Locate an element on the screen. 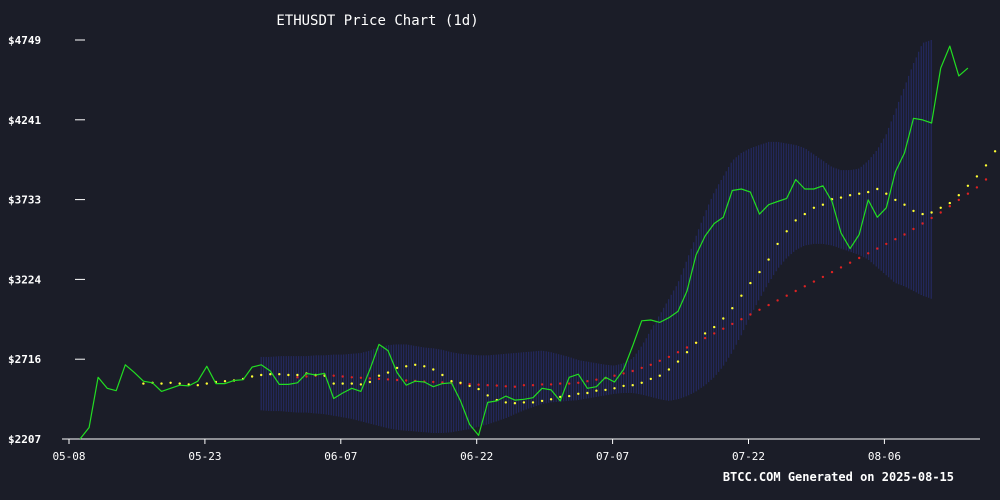 The image size is (1000, 500). y-tick-label: $2207 is located at coordinates (24, 439).